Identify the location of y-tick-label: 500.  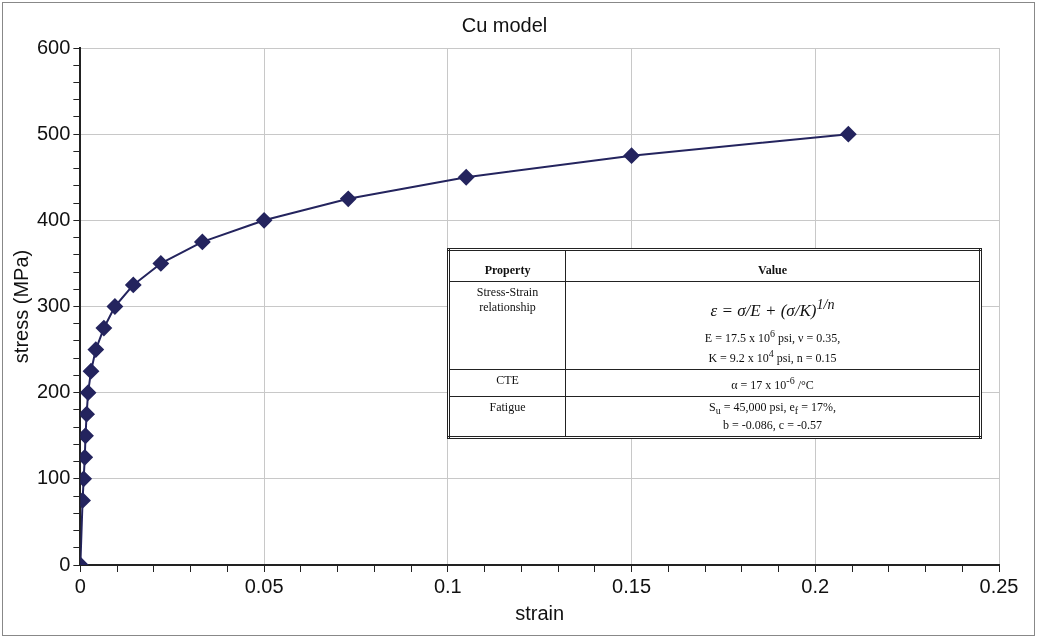
(53, 132).